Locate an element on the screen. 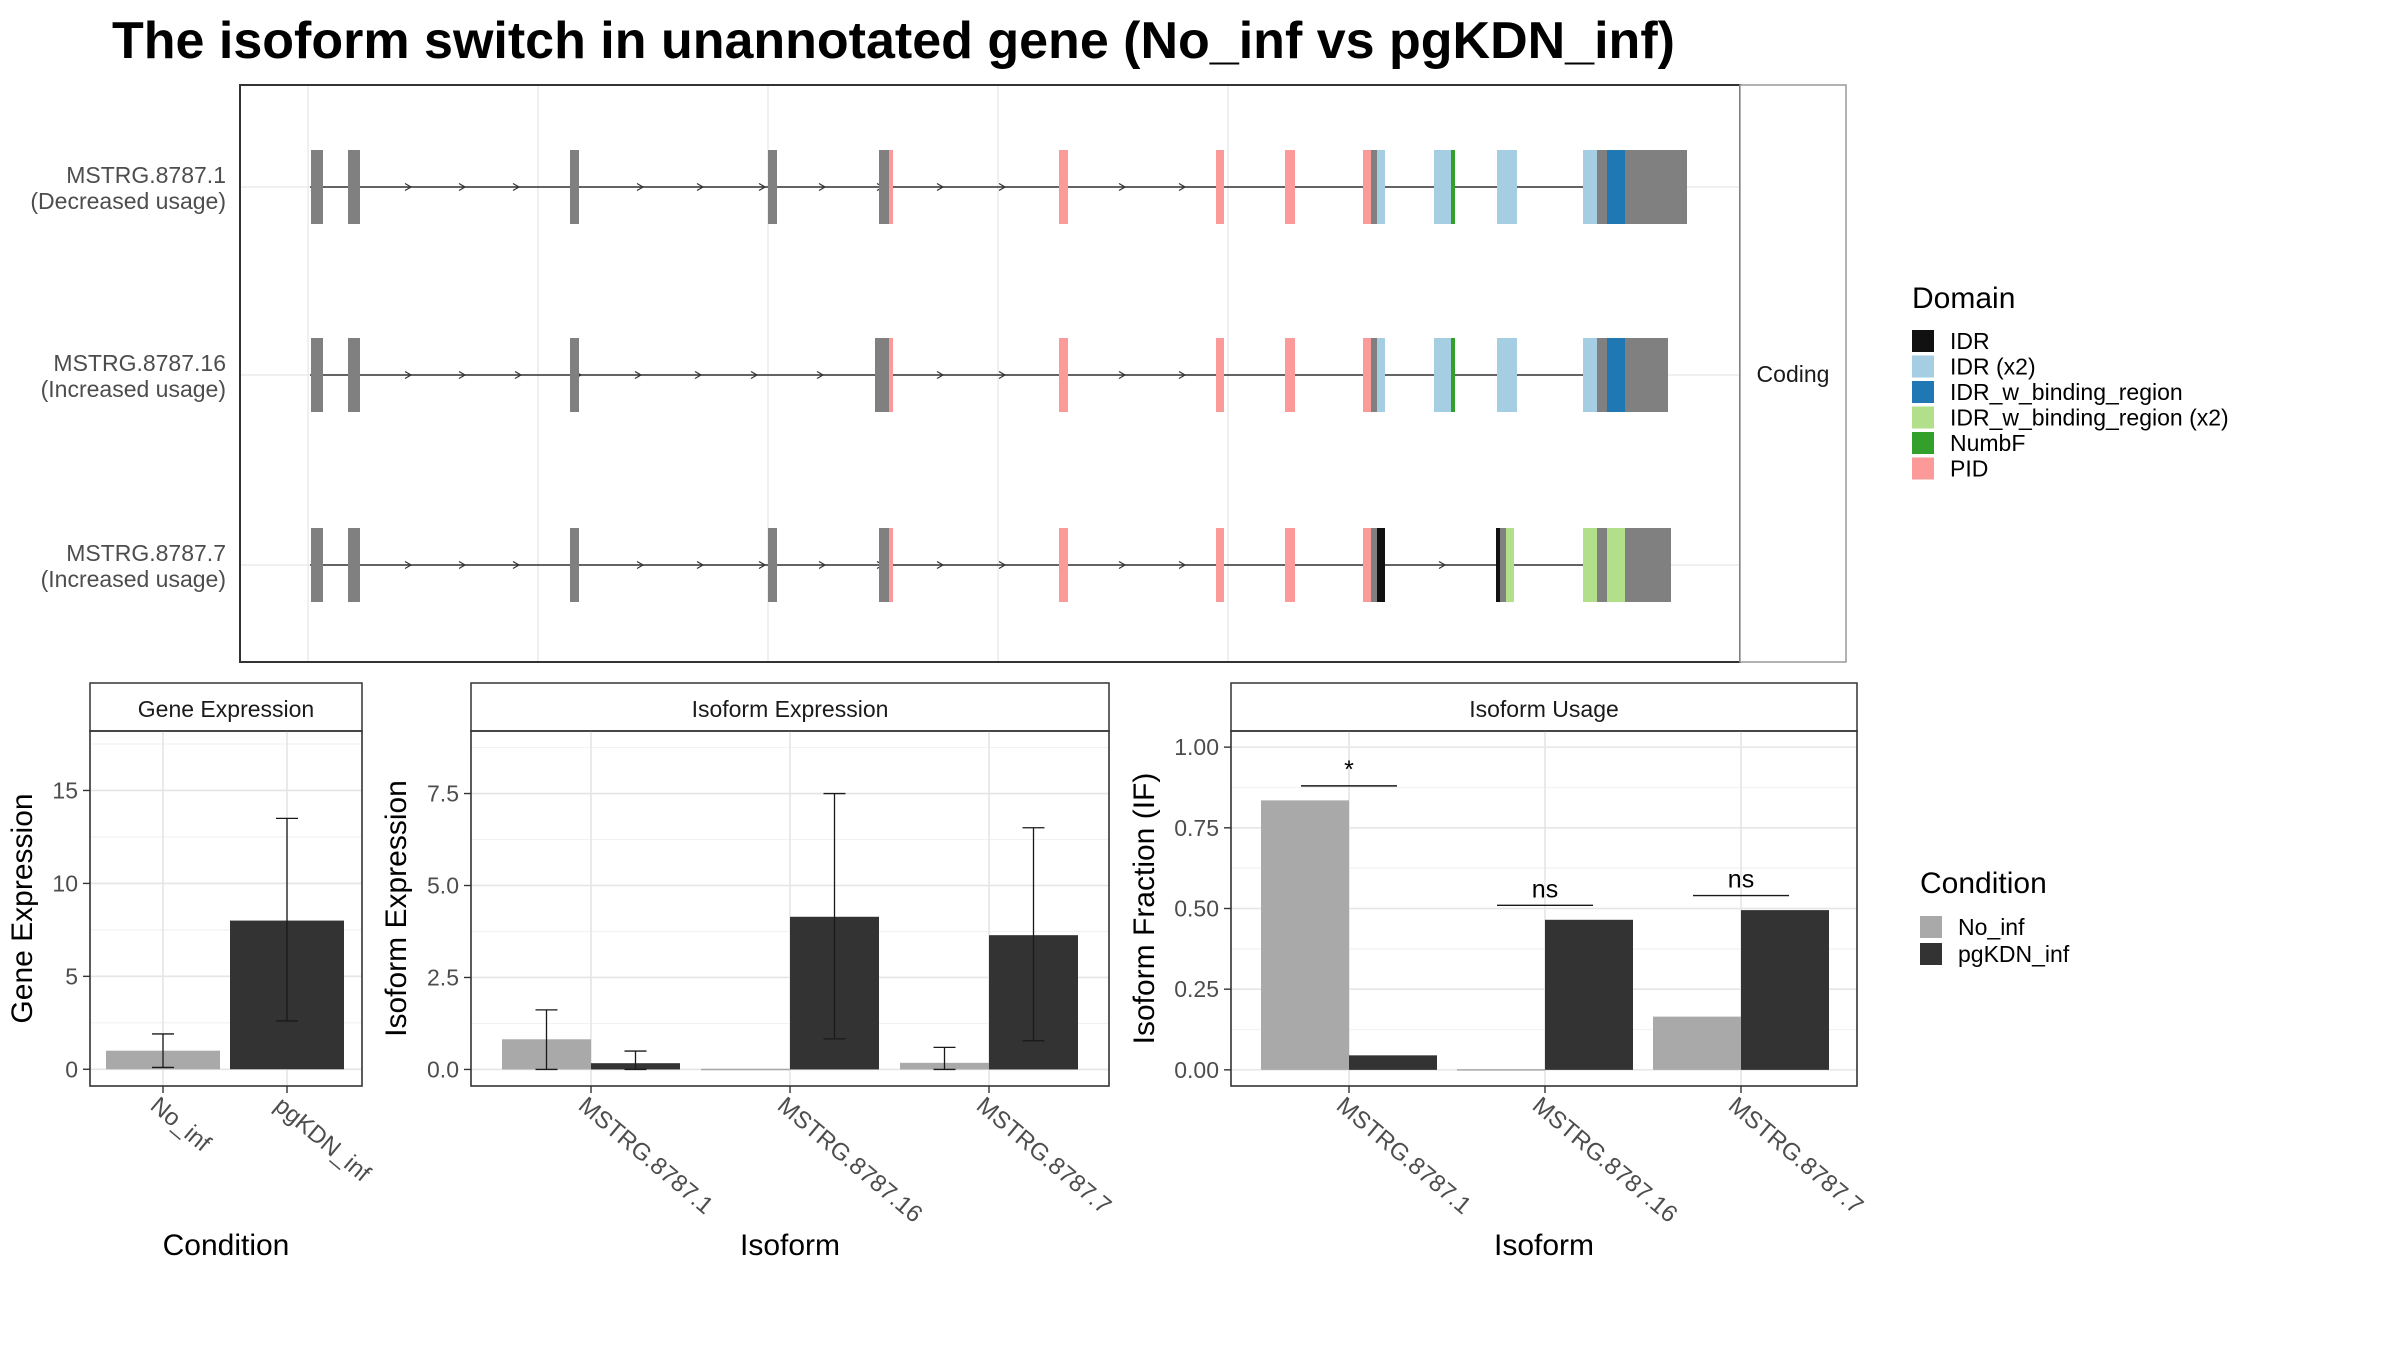 Image resolution: width=2400 pixels, height=1355 pixels. domain-legend-label: IDR (x2) is located at coordinates (1993, 367).